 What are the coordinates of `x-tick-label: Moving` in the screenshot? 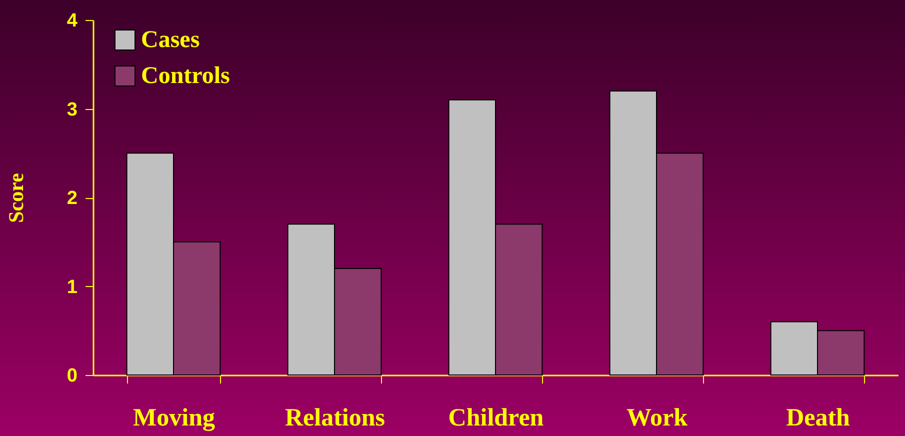 It's located at (174, 418).